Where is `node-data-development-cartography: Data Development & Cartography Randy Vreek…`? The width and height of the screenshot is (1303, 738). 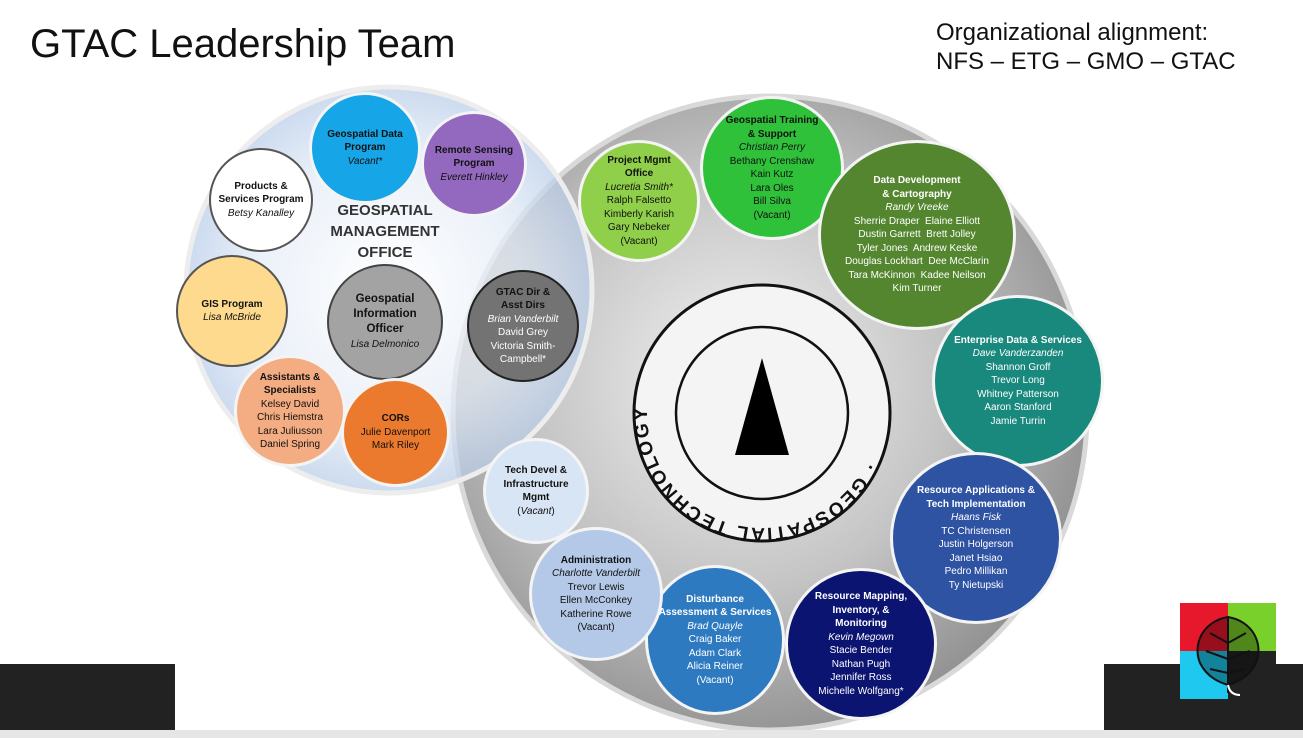 node-data-development-cartography: Data Development & Cartography Randy Vreek… is located at coordinates (917, 235).